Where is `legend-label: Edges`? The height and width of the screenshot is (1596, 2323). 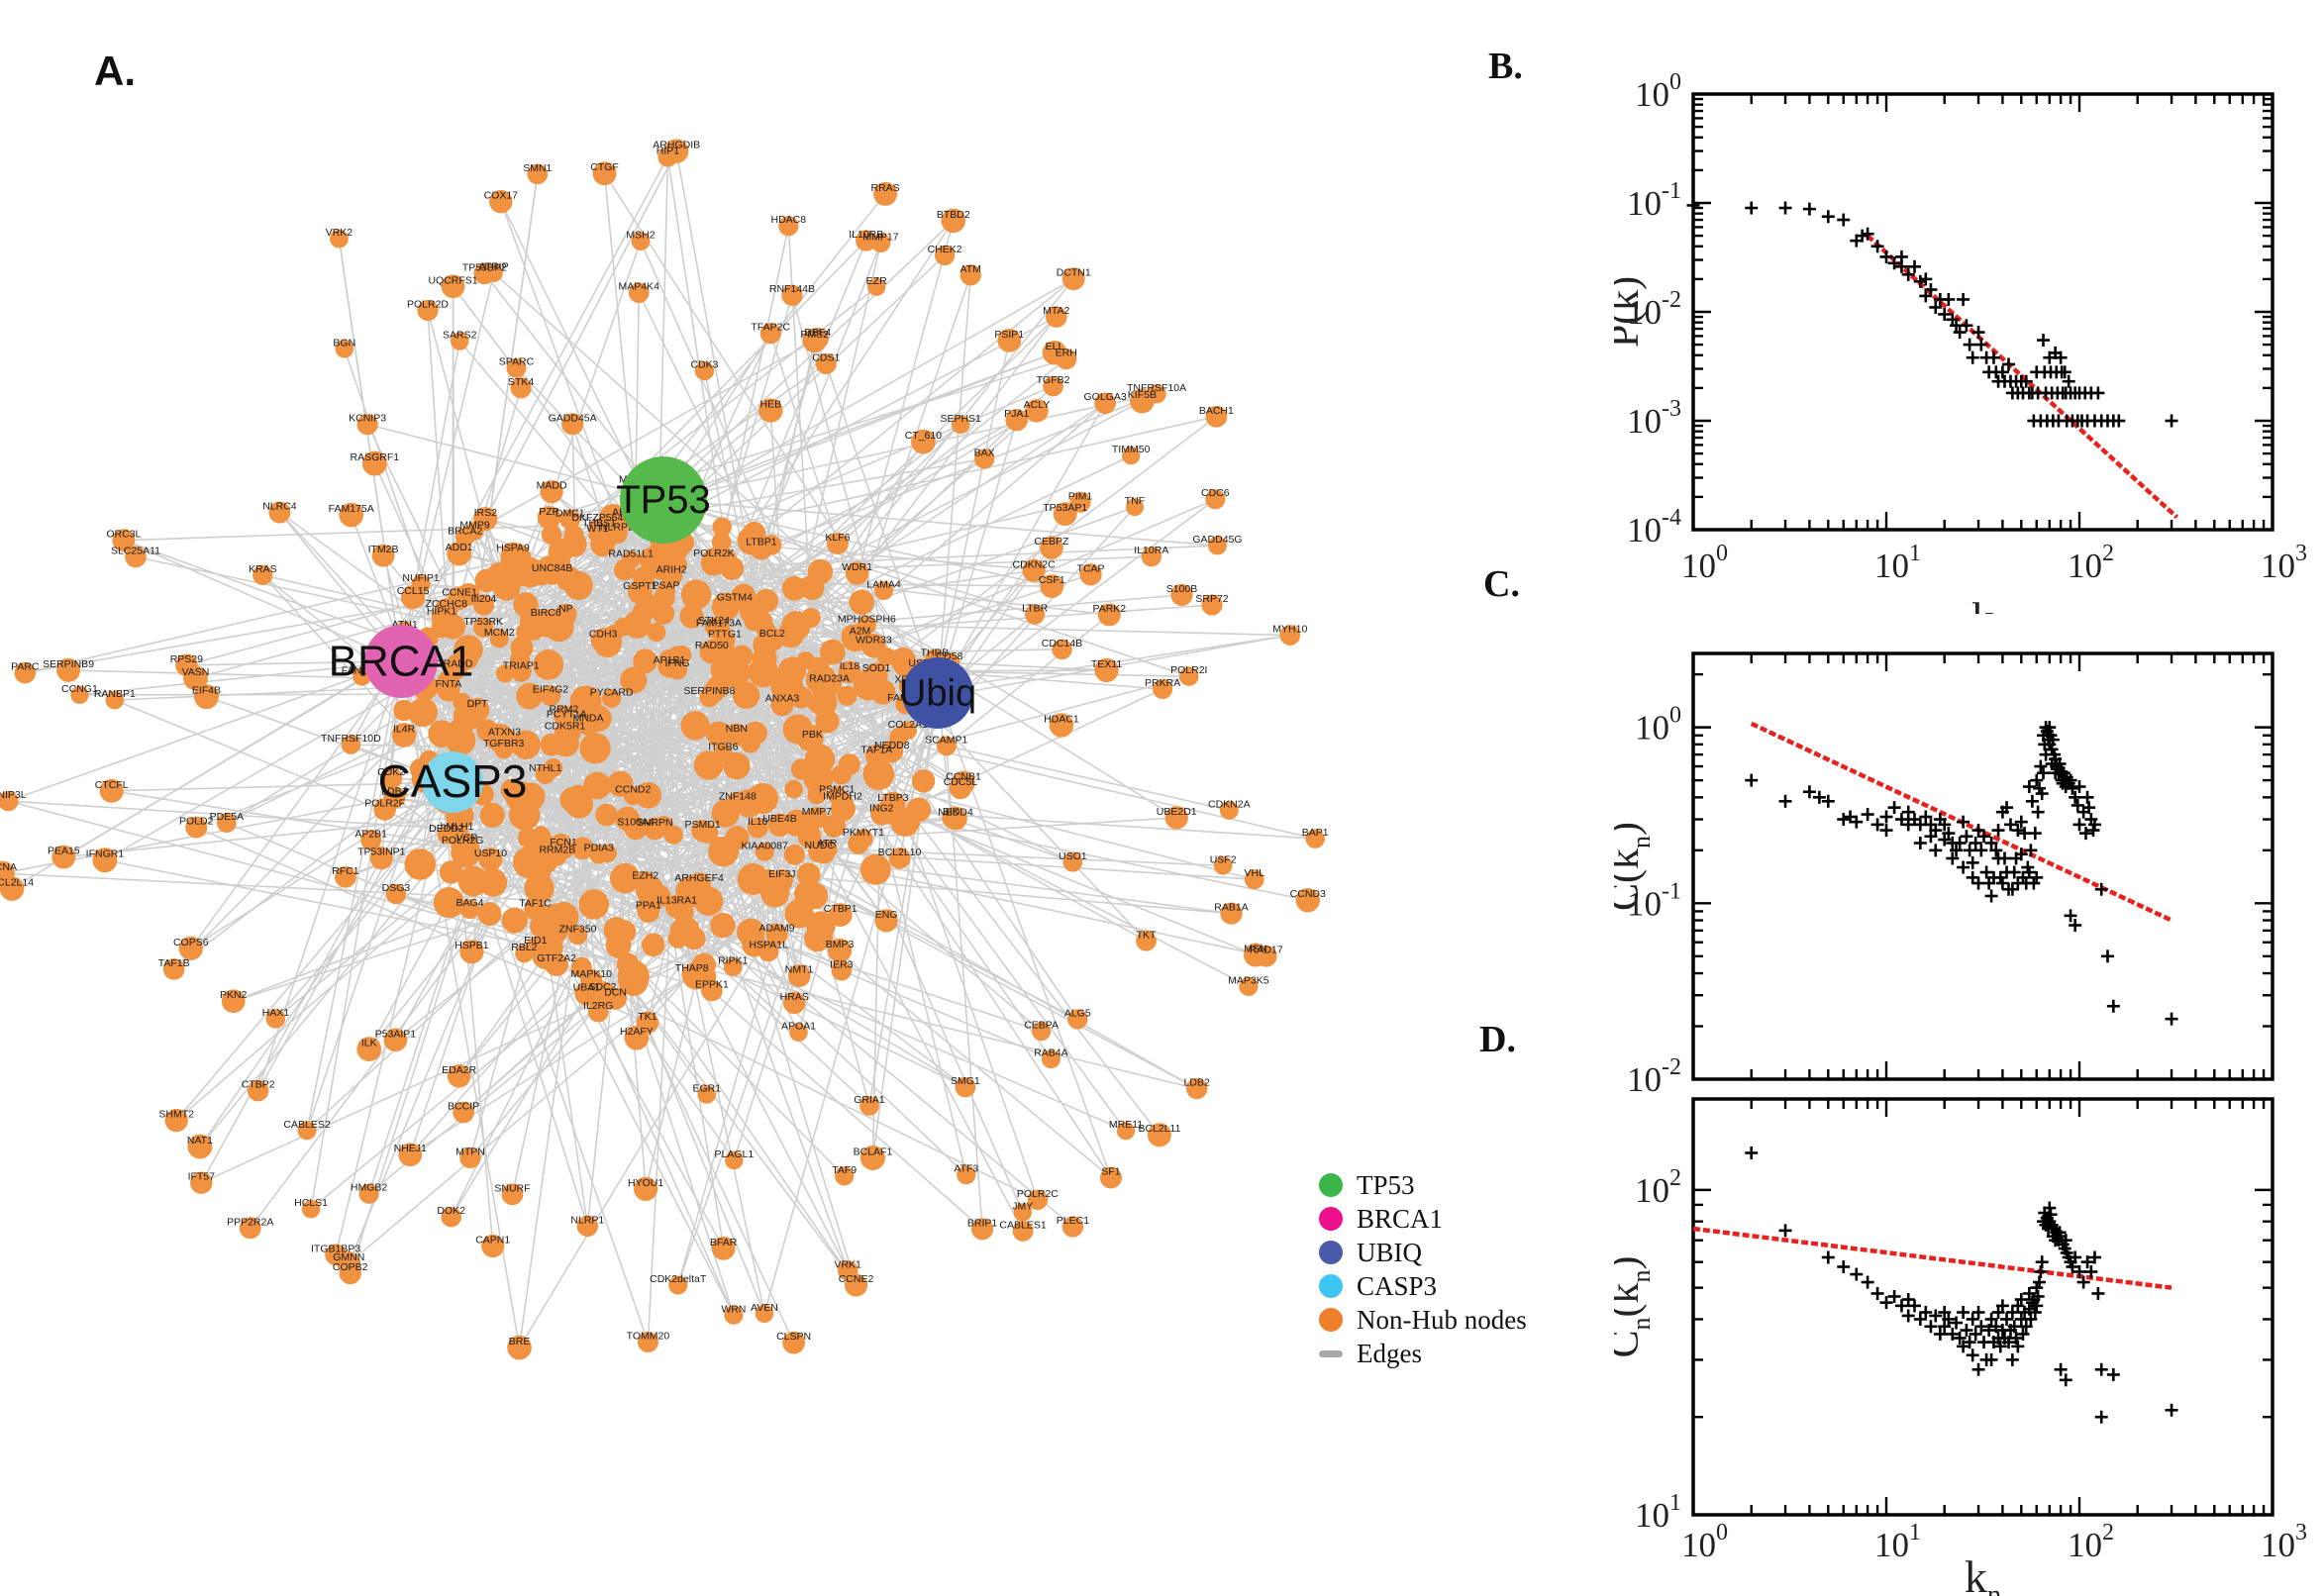
legend-label: Edges is located at coordinates (1389, 1353).